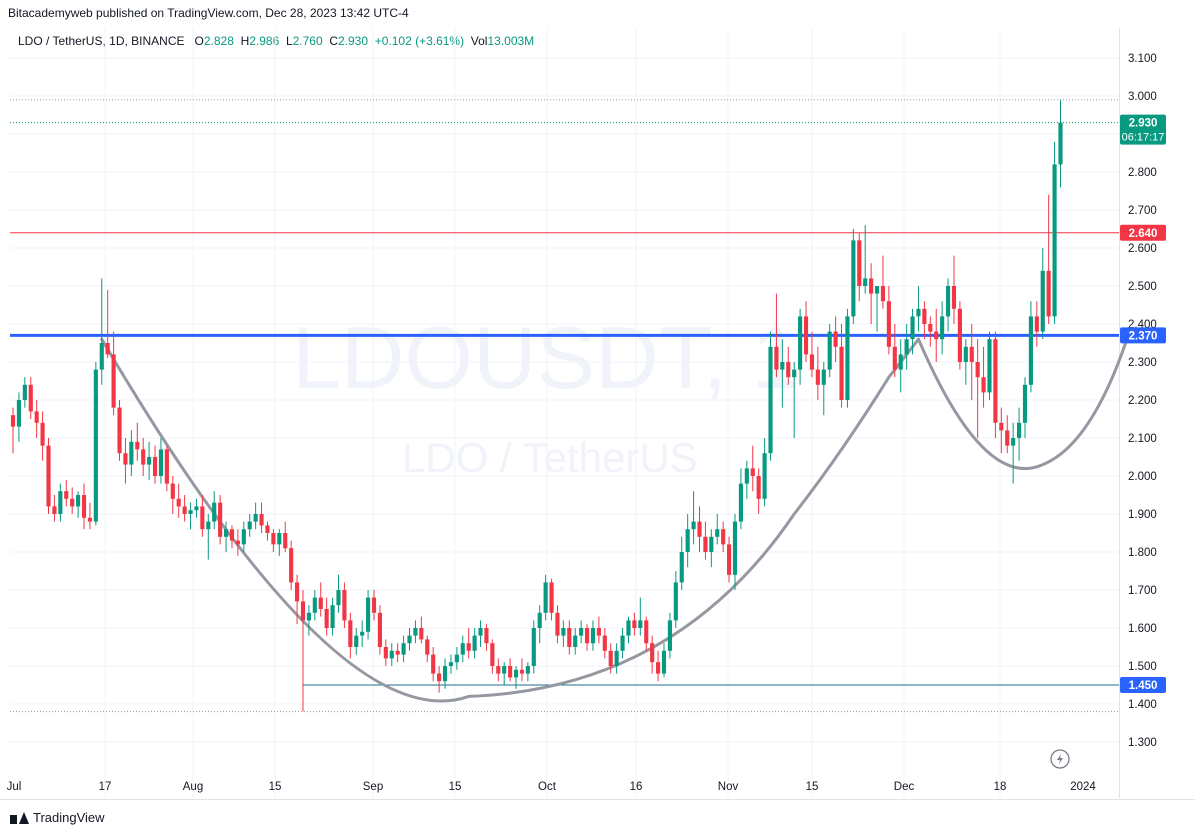 The image size is (1195, 835). Describe the element at coordinates (57, 817) in the screenshot. I see `tradingview-logo: TradingView` at that location.